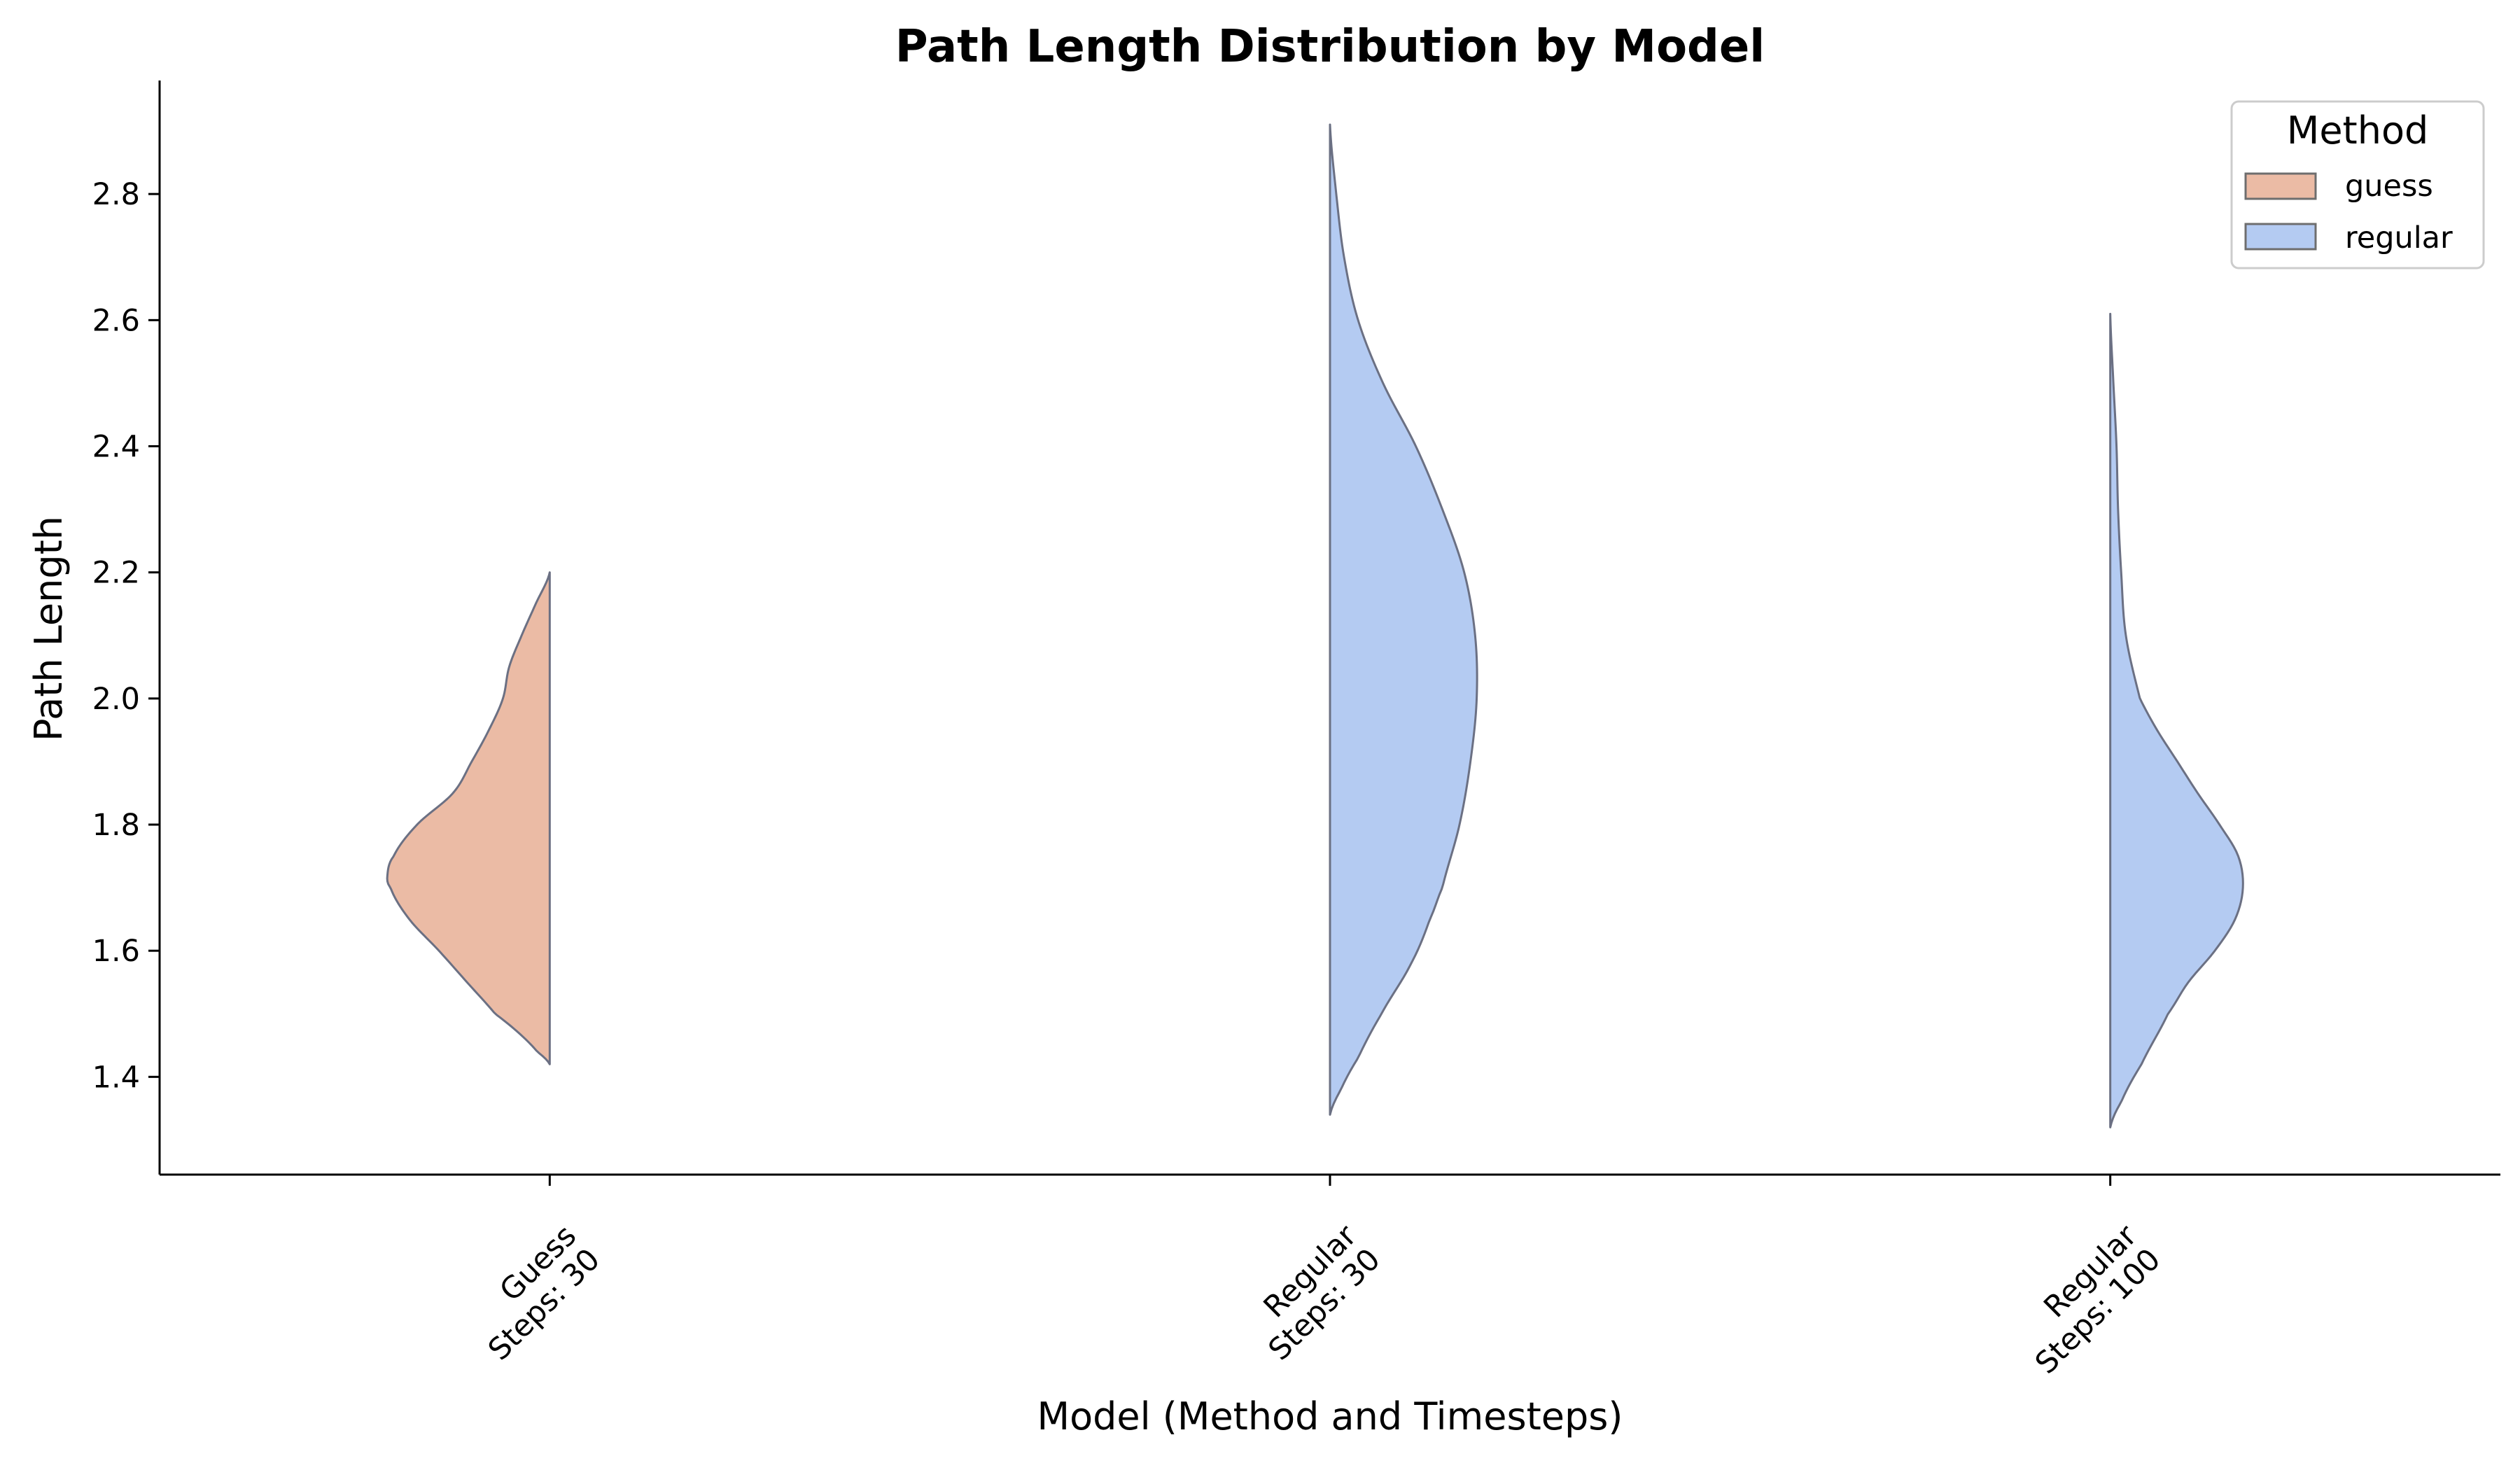 This screenshot has width=2520, height=1470. What do you see at coordinates (116, 1077) in the screenshot?
I see `y-tick-label: 1.4` at bounding box center [116, 1077].